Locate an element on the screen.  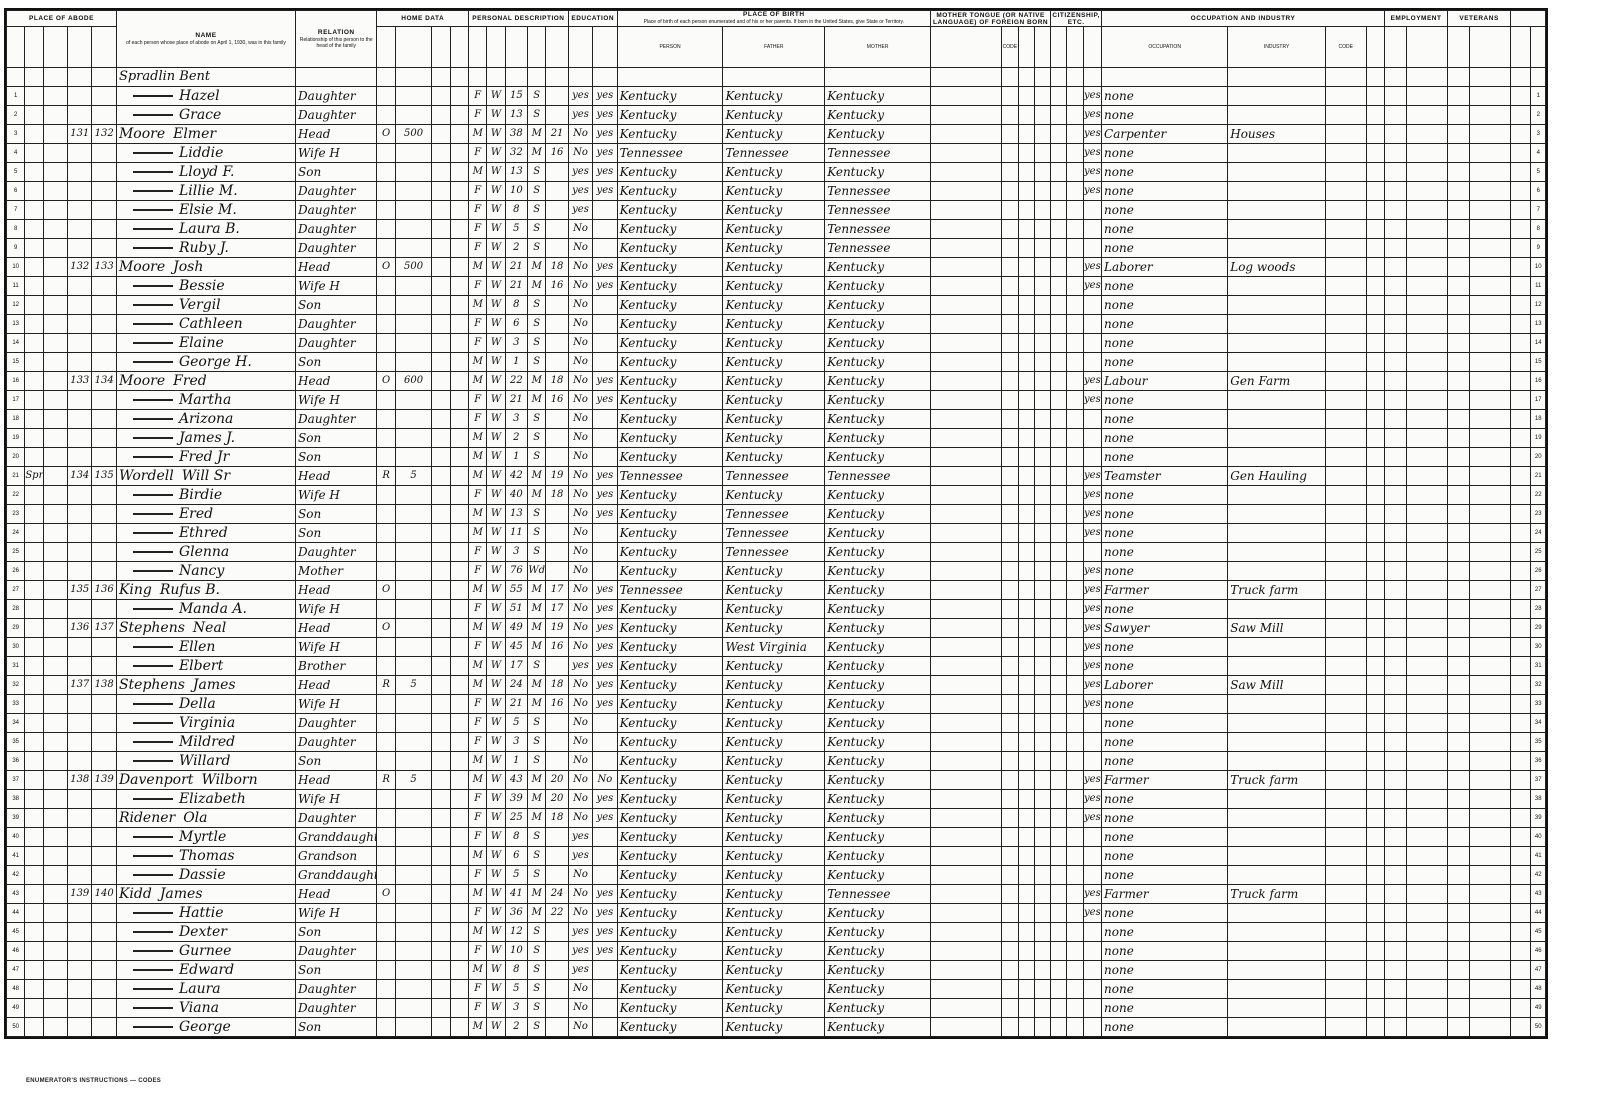
cell-rd is located at coordinates (605, 970).